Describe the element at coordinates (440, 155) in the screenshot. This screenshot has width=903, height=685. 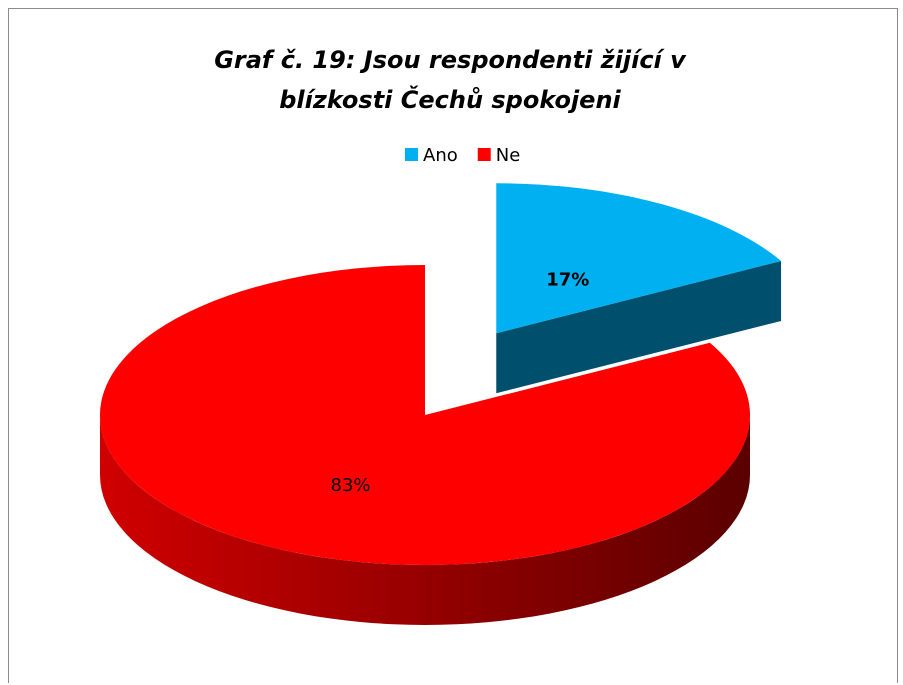
I see `legend-label: Ano` at that location.